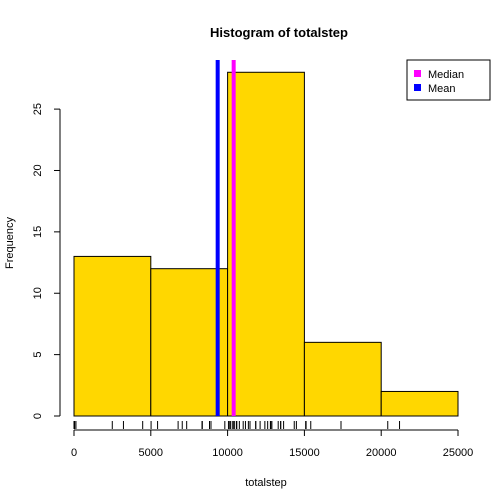 This screenshot has width=504, height=504. Describe the element at coordinates (46, 261) in the screenshot. I see `y-axis: 0 5 10 15 20 25` at that location.